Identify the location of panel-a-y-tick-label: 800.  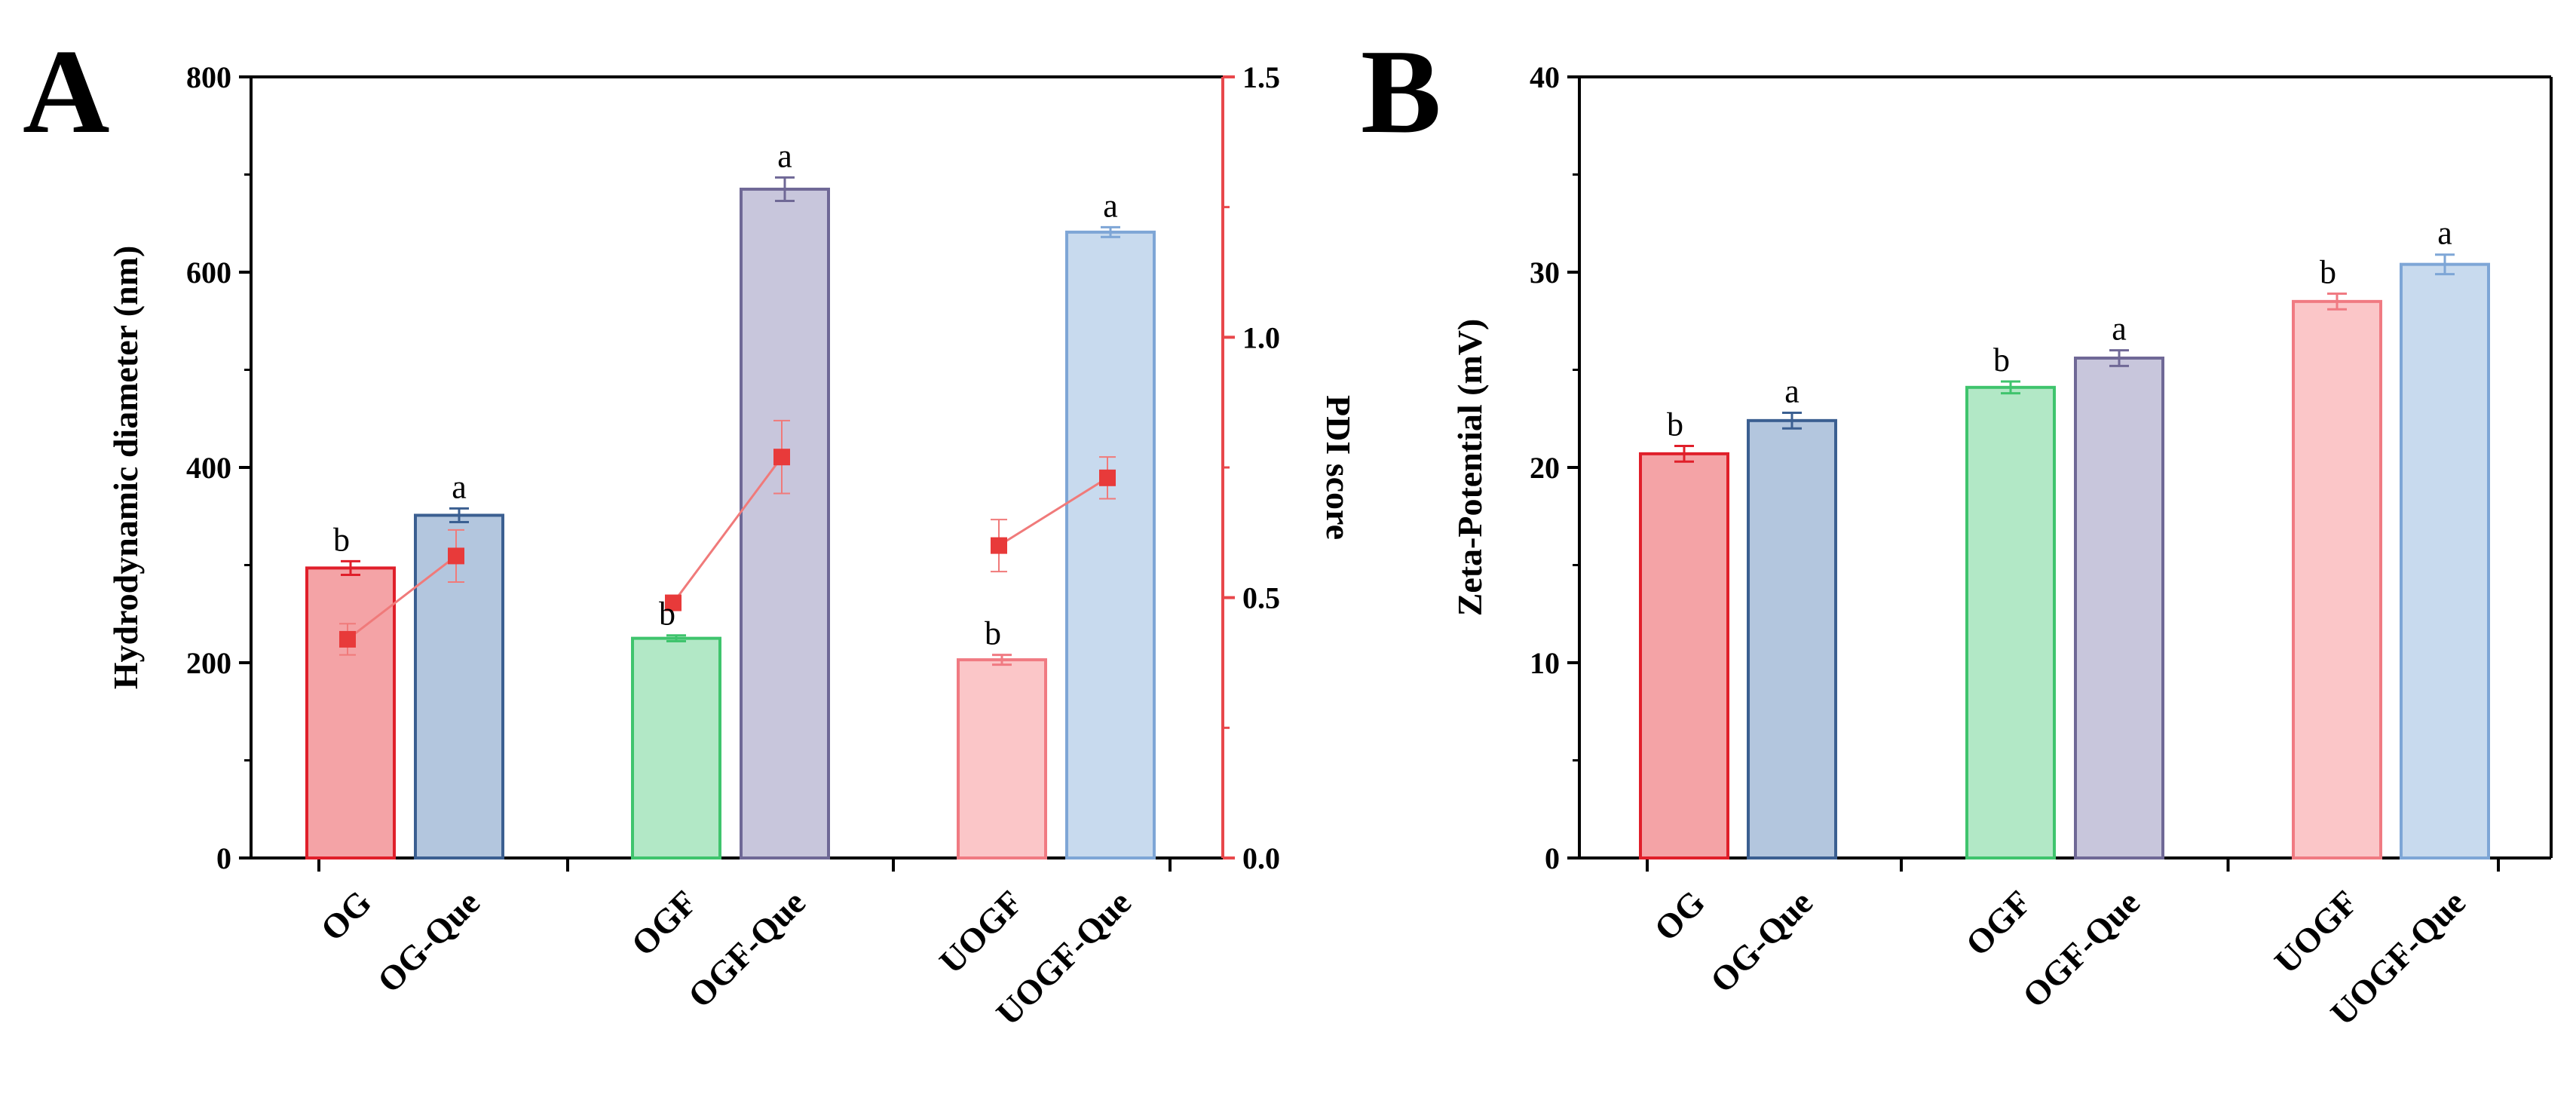
(208, 77).